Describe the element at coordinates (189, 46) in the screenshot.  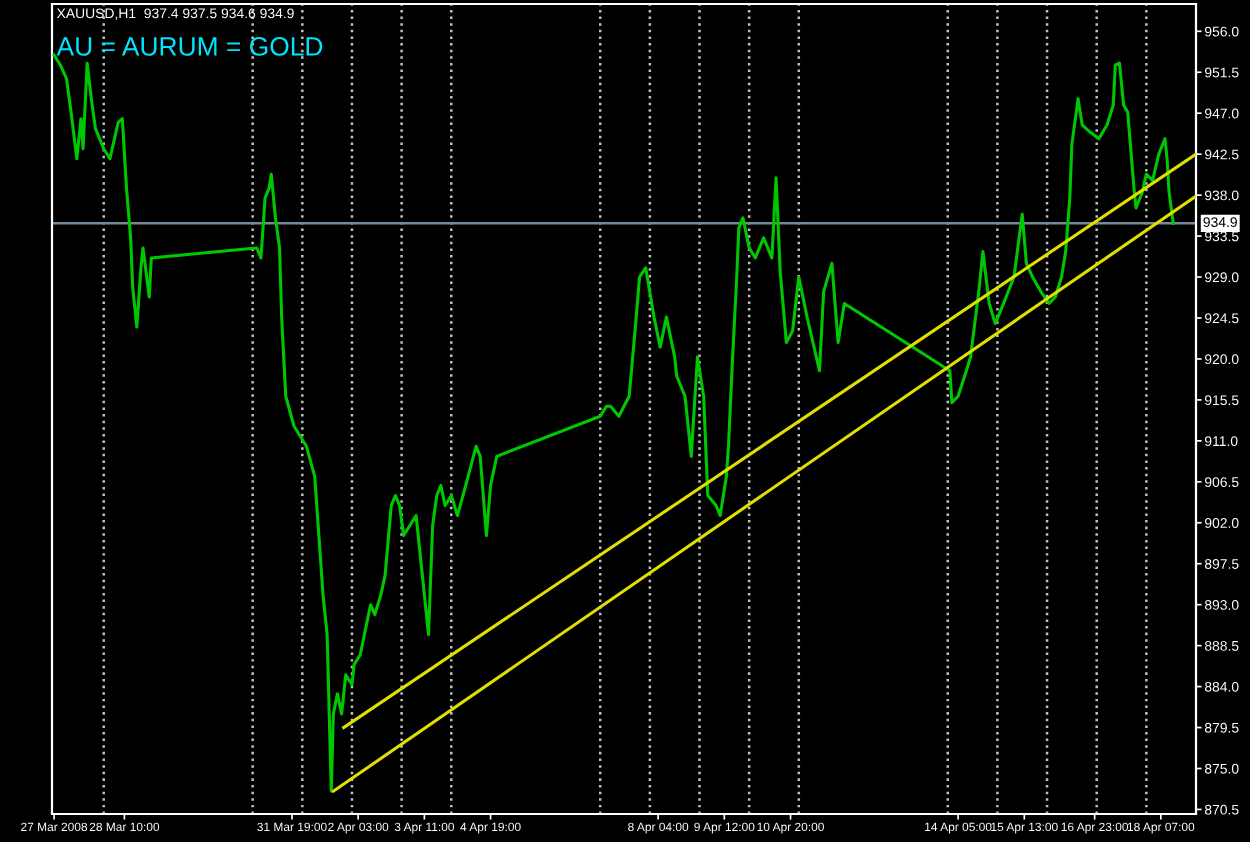
I see `annotation: AU = AURUM = GOLD` at that location.